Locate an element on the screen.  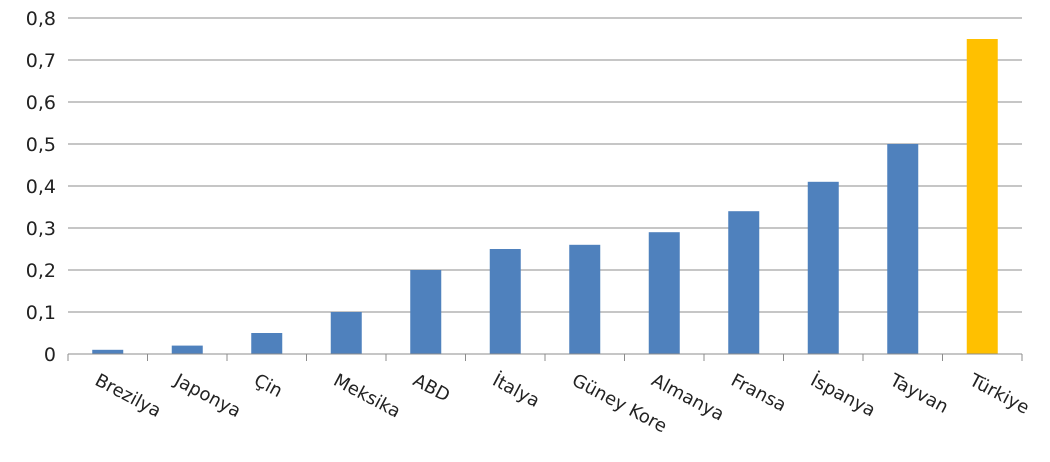
x-category-label: Tayvan is located at coordinates (919, 393).